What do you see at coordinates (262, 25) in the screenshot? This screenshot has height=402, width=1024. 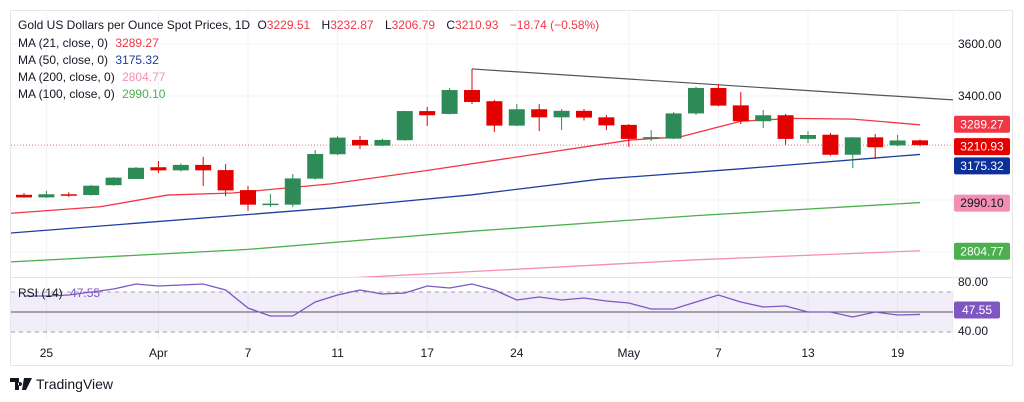 I see `open-label: O` at bounding box center [262, 25].